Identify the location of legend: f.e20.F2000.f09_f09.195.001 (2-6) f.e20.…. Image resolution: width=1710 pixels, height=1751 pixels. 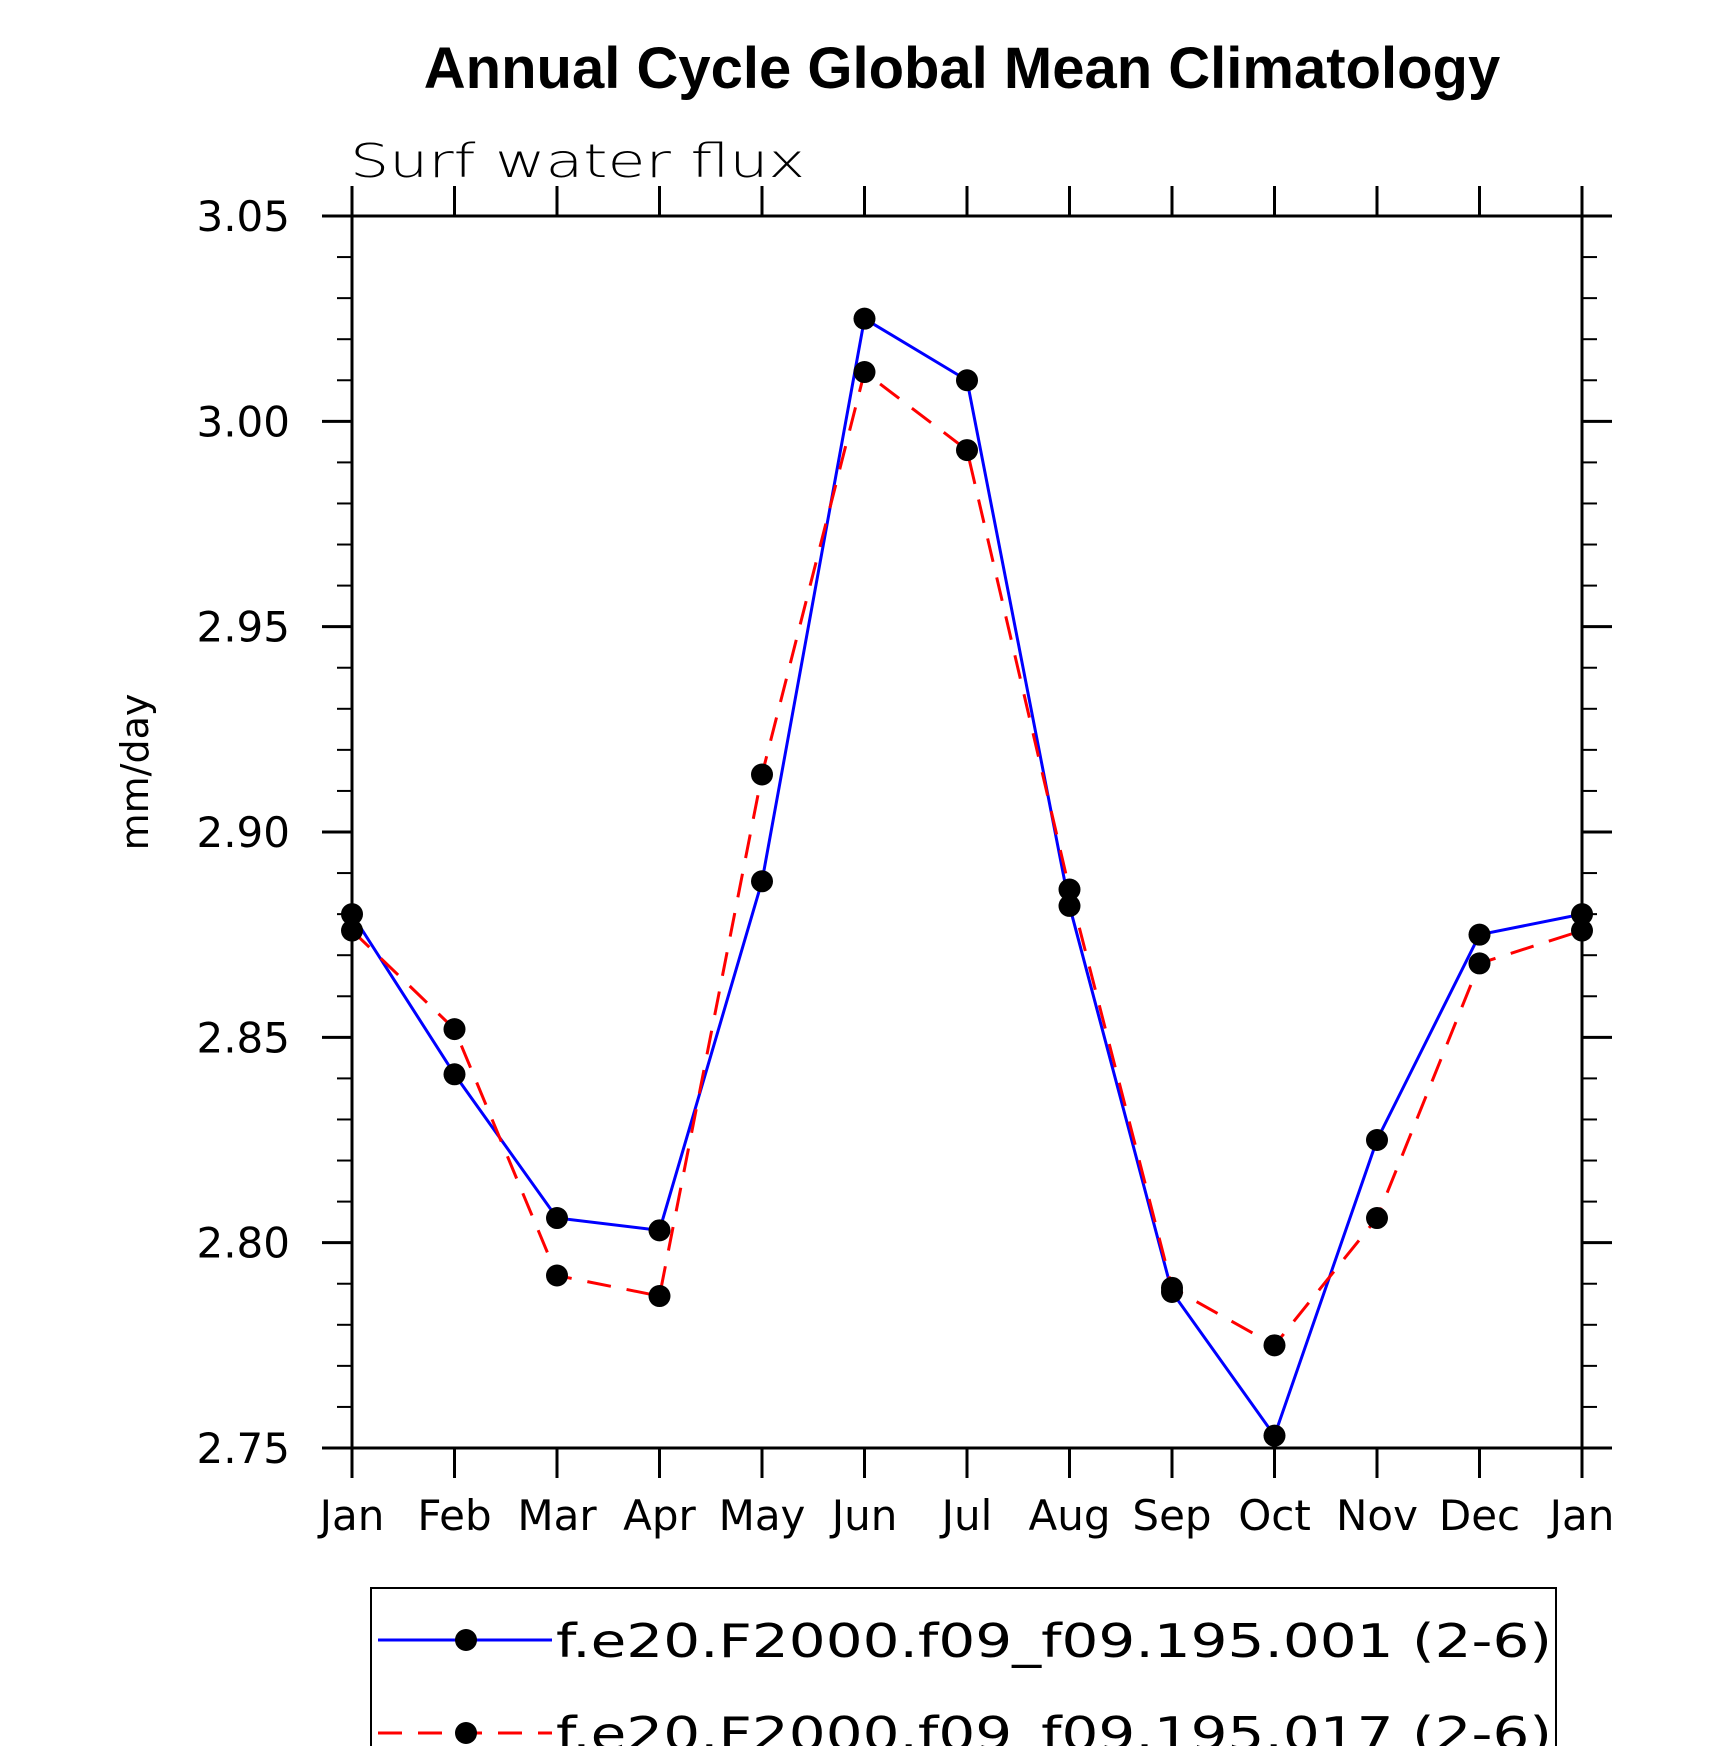
(963, 1669).